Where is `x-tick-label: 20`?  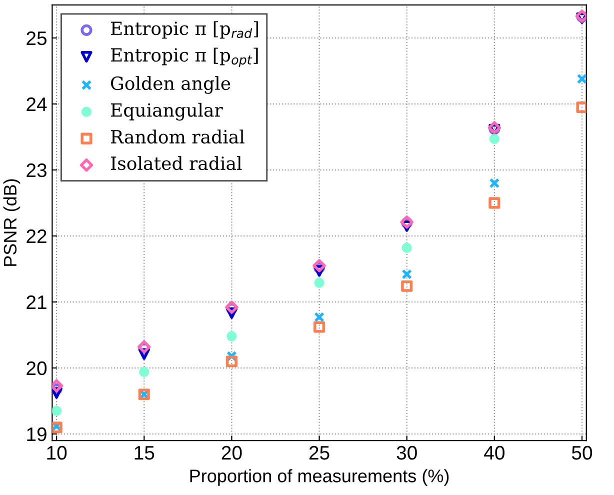 x-tick-label: 20 is located at coordinates (232, 453).